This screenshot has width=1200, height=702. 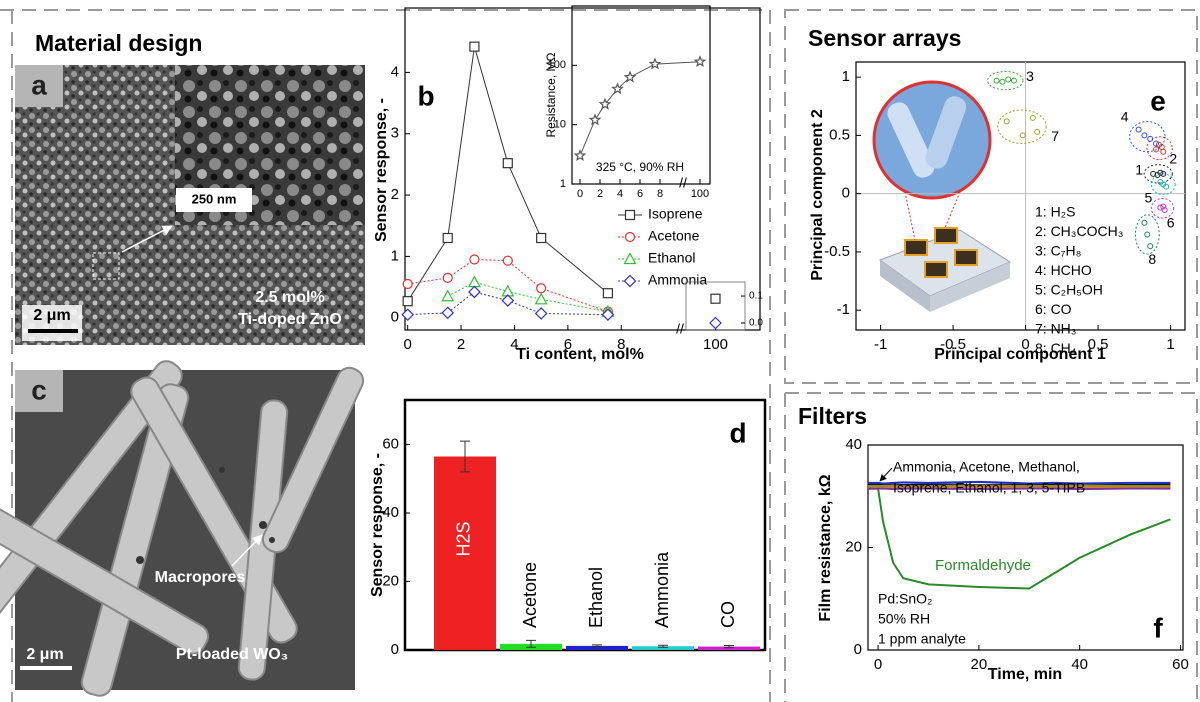 I want to click on panel-label: b, so click(x=425, y=95).